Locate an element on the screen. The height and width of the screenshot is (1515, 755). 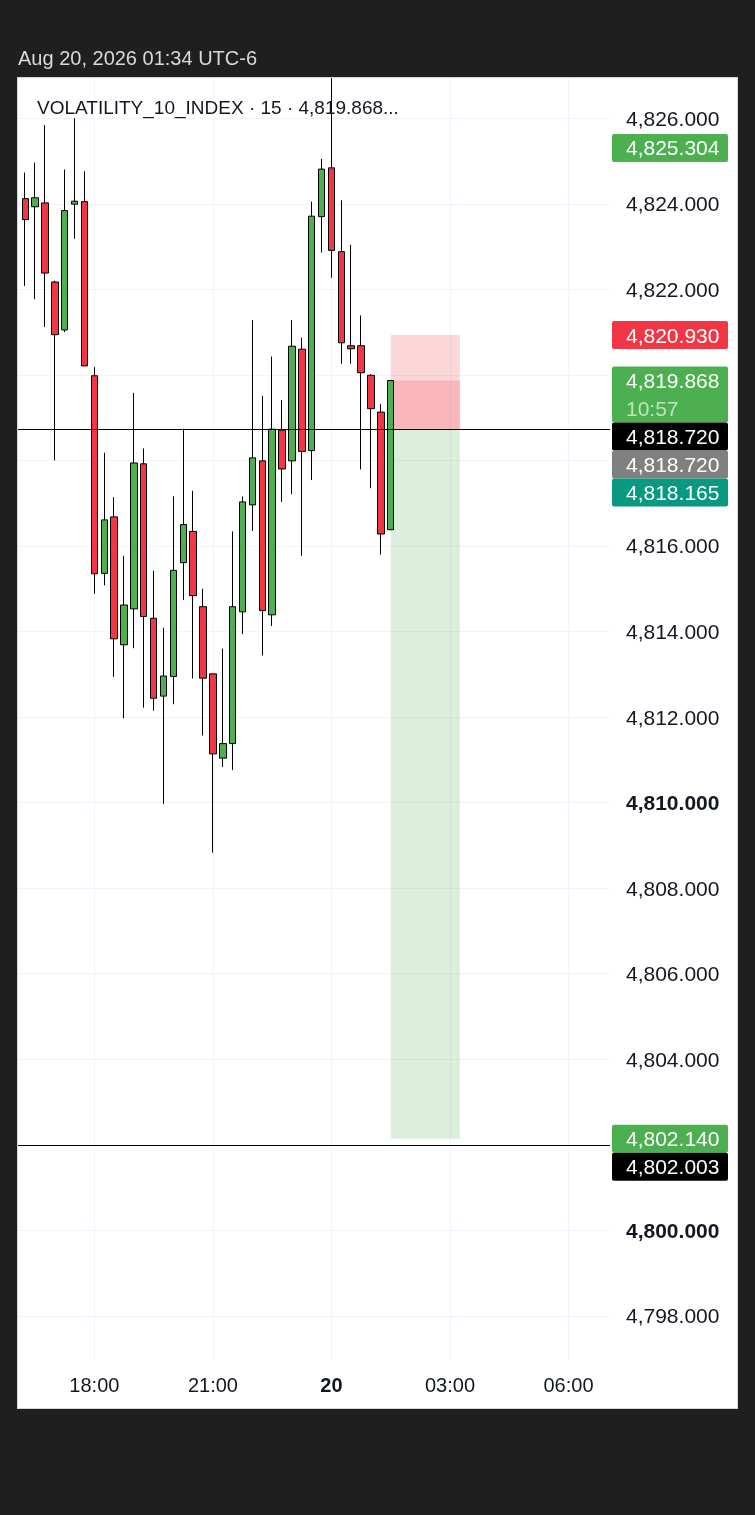
x-tick-label: 06:00 is located at coordinates (568, 1385).